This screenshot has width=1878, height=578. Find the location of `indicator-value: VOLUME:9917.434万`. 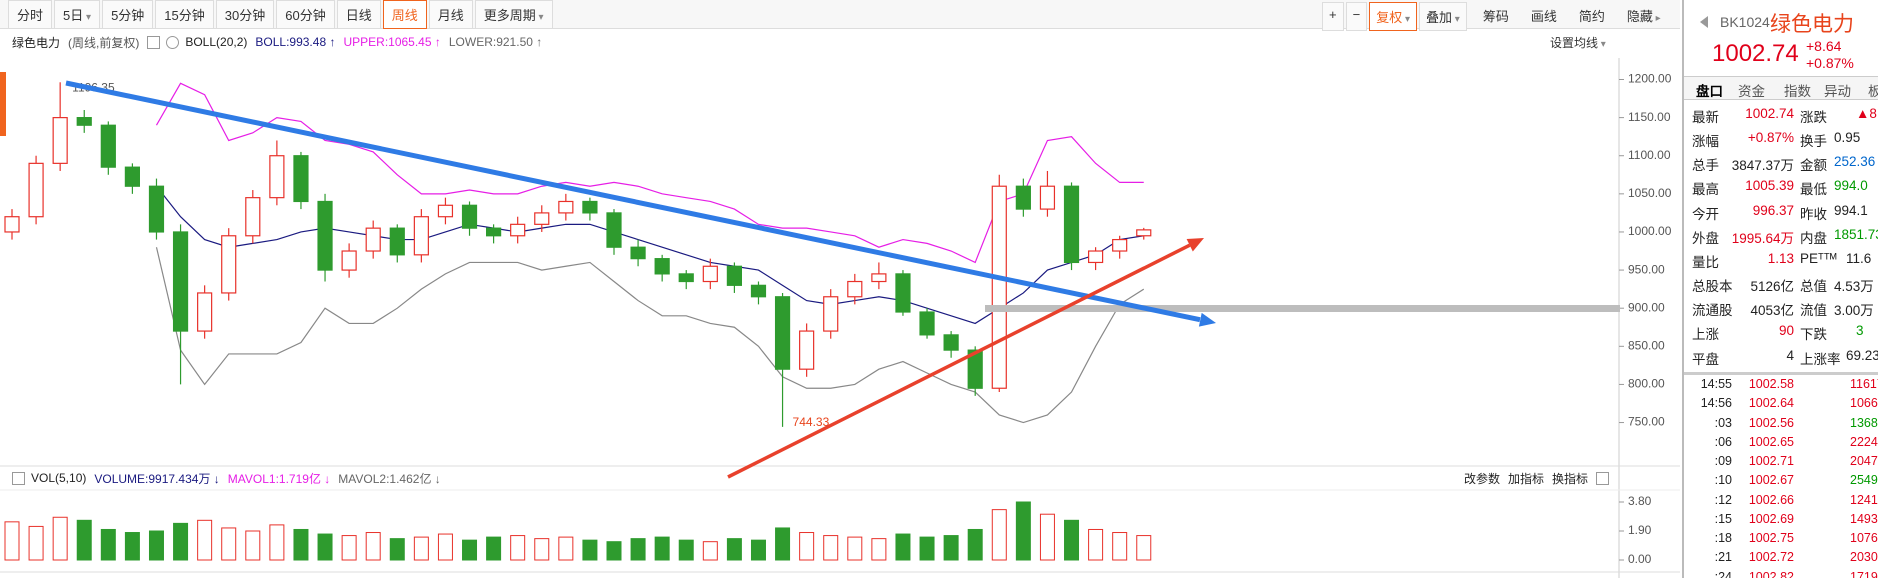

indicator-value: VOLUME:9917.434万 is located at coordinates (156, 478).